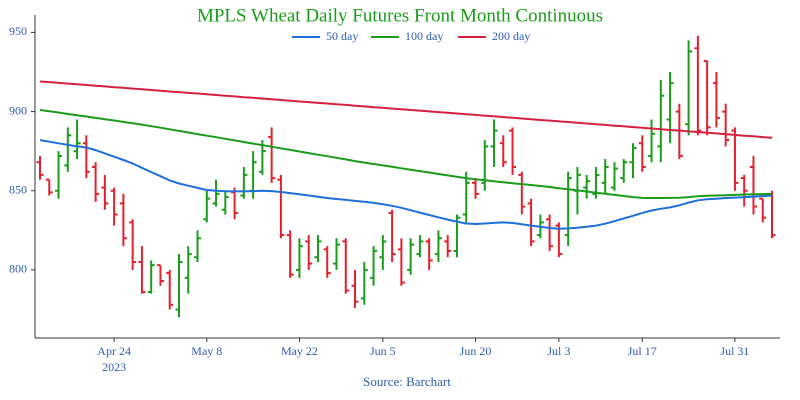 The width and height of the screenshot is (800, 400). I want to click on x-tick-label: May 8, so click(206, 351).